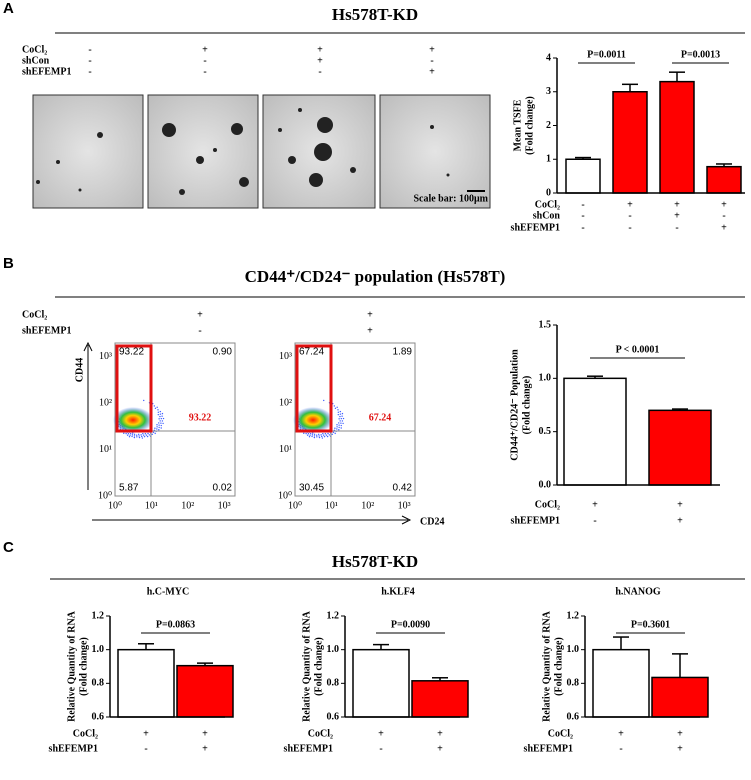  I want to click on y-axis-label: Relative Quantity of RNA, so click(71, 666).